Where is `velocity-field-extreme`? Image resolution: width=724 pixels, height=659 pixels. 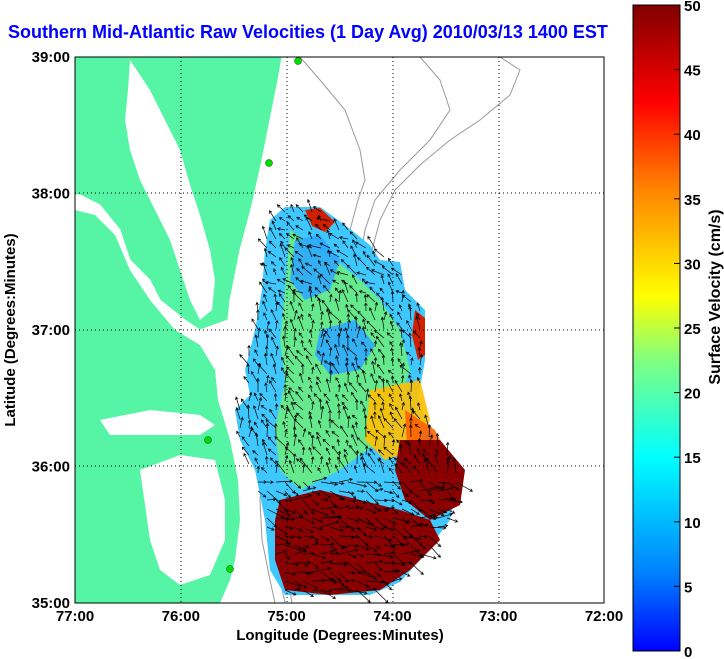
velocity-field-extreme is located at coordinates (357, 542).